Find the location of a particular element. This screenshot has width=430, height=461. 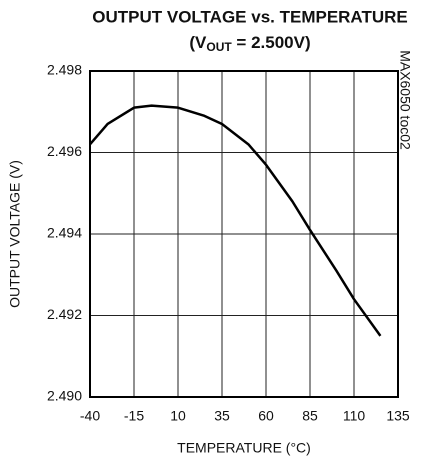

y-tick-label: 2.496 is located at coordinates (64, 151).